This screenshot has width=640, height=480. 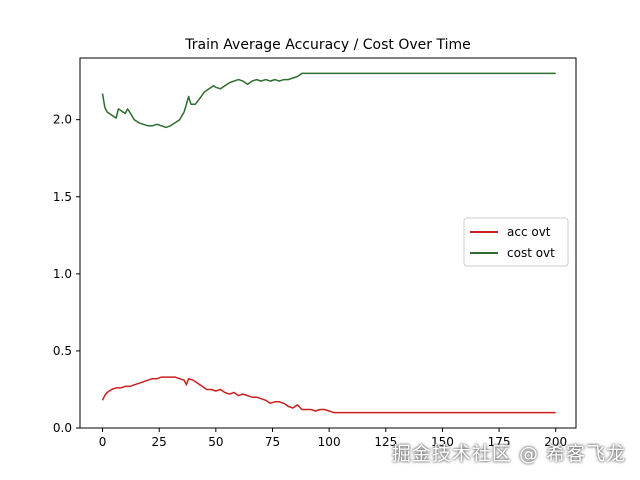 What do you see at coordinates (329, 442) in the screenshot?
I see `x-tick-label: 100` at bounding box center [329, 442].